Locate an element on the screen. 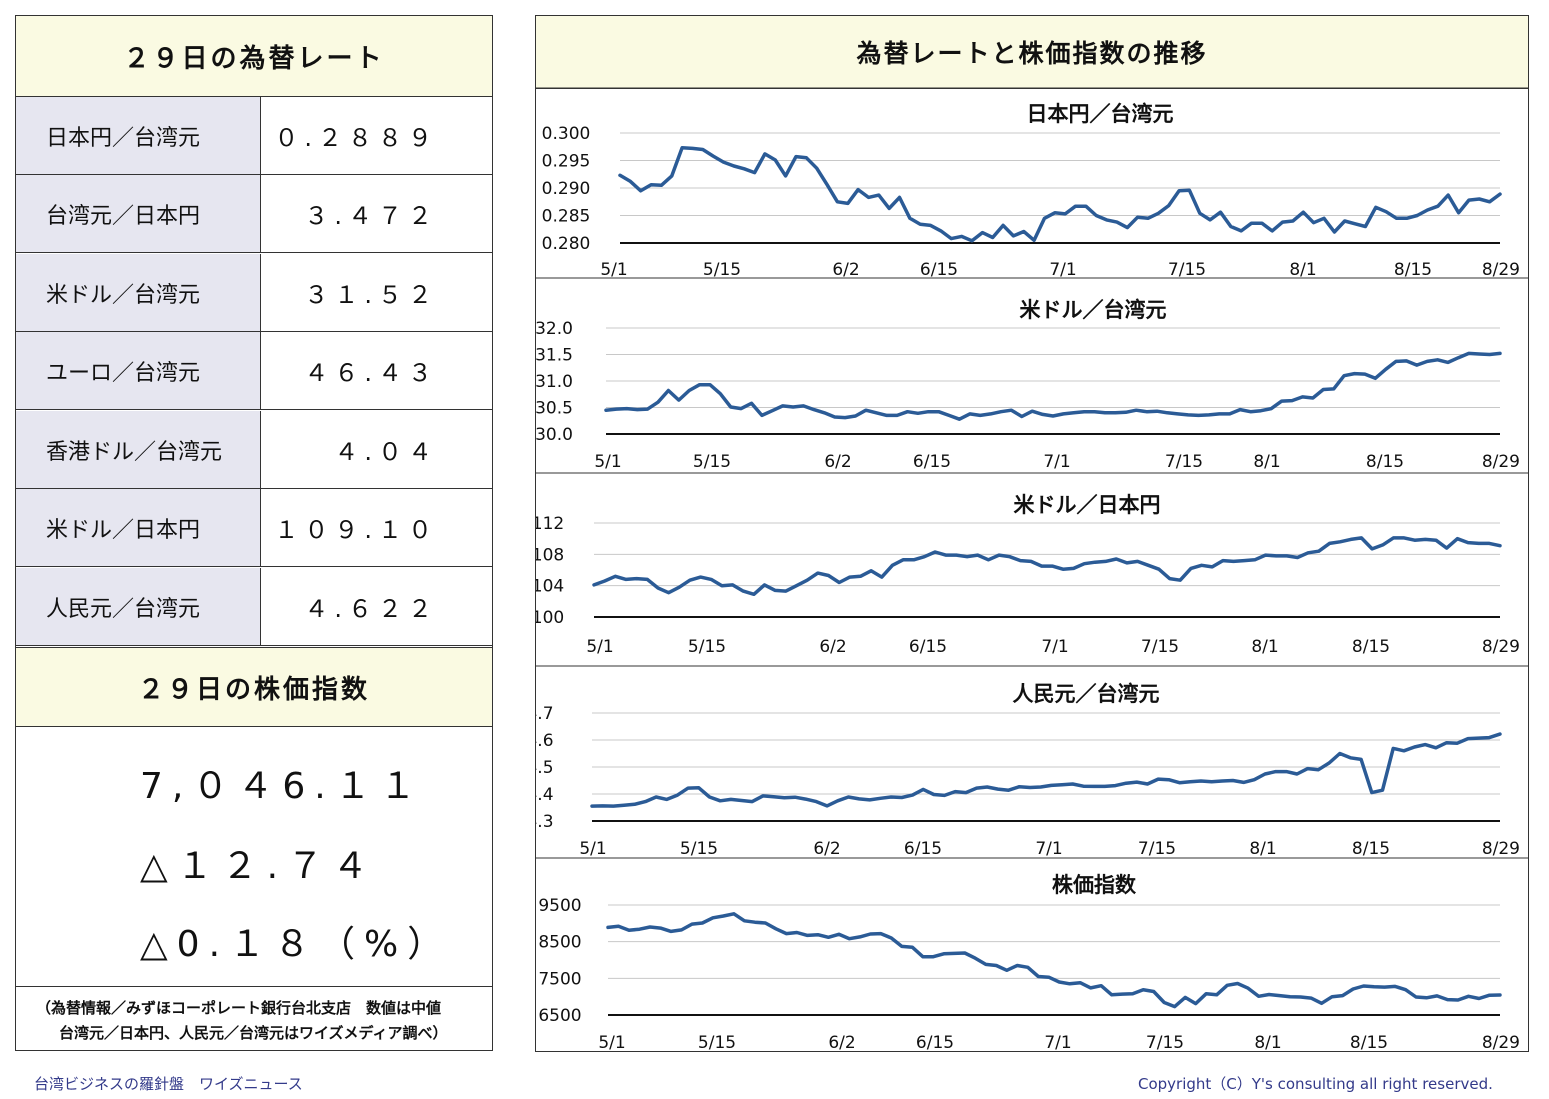 The height and width of the screenshot is (1099, 1549). y-tick-label: 0.280 is located at coordinates (566, 244).